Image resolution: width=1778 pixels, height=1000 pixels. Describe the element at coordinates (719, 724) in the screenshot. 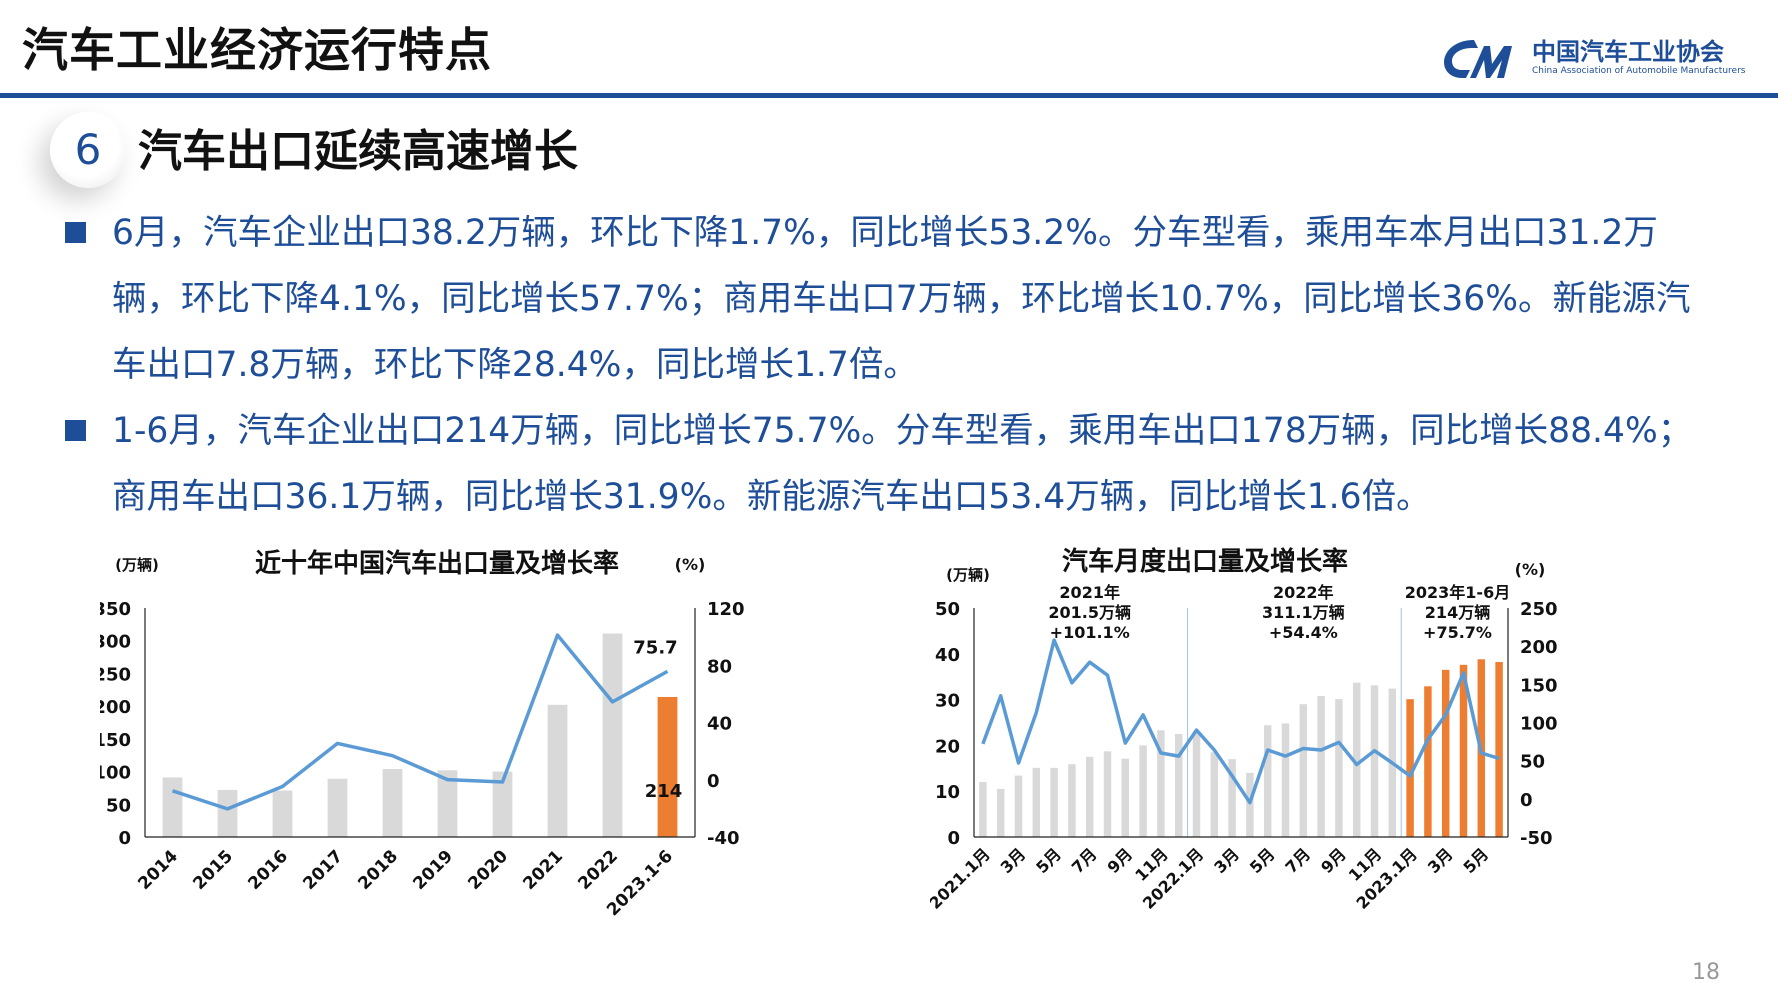

I see `y2-tick-label: 40` at that location.